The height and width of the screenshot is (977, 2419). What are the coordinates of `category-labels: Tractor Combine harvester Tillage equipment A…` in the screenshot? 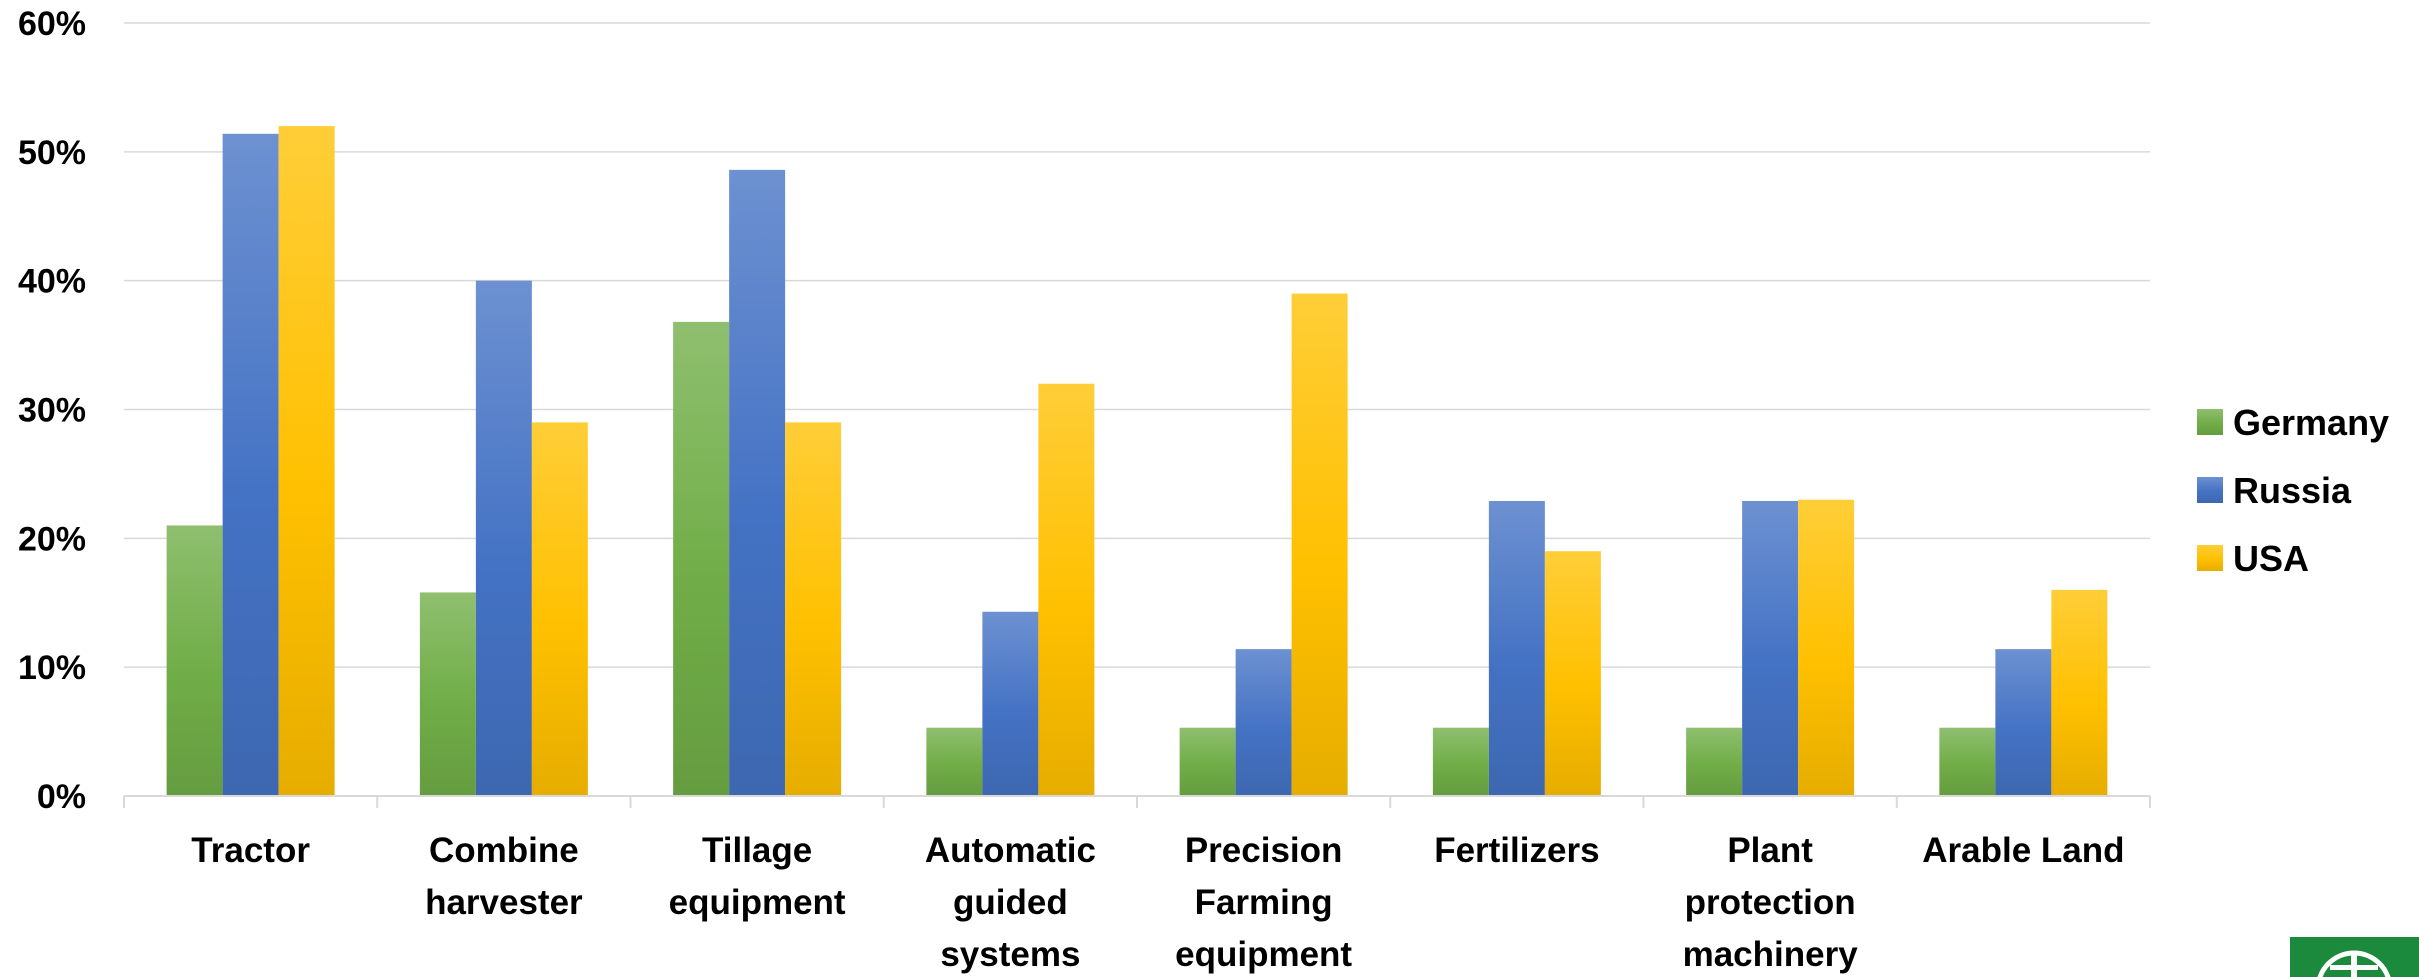 It's located at (1157, 902).